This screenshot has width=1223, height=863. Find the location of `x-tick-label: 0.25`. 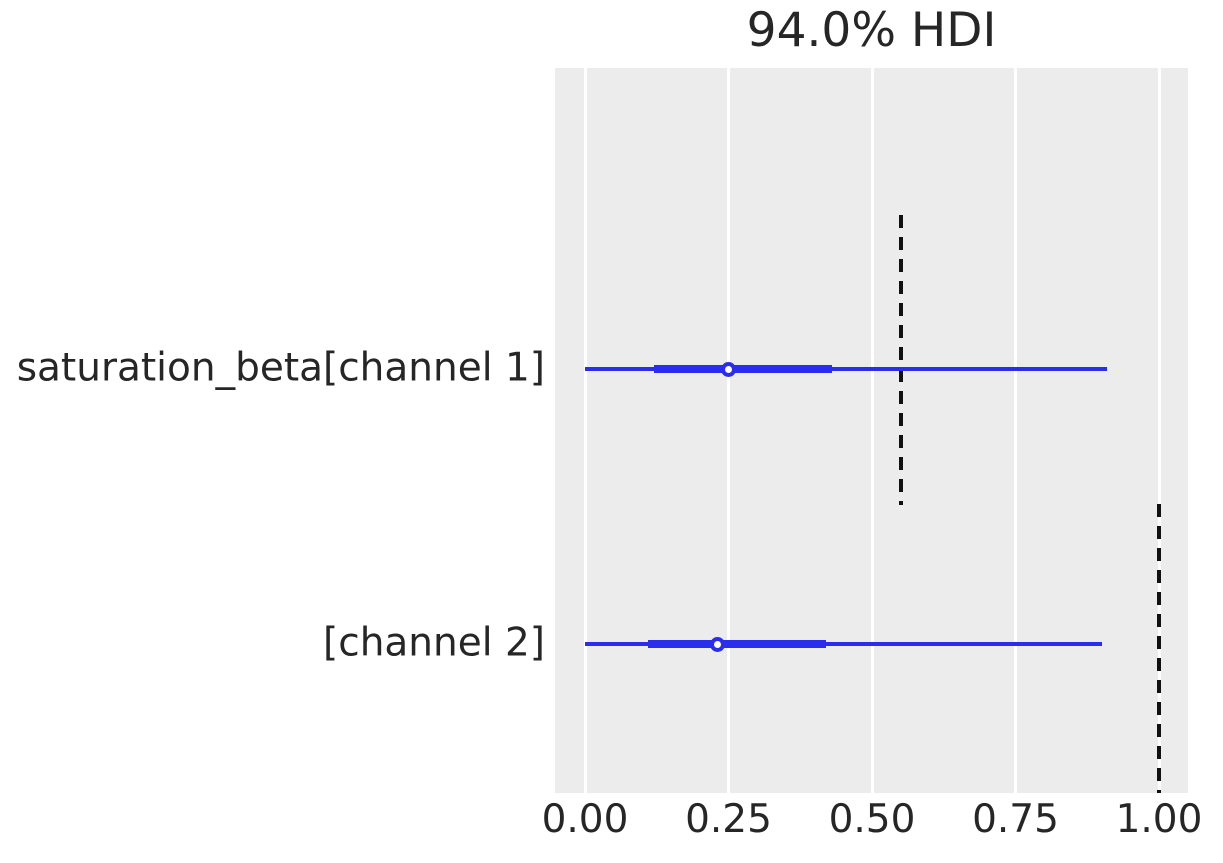

x-tick-label: 0.25 is located at coordinates (728, 819).